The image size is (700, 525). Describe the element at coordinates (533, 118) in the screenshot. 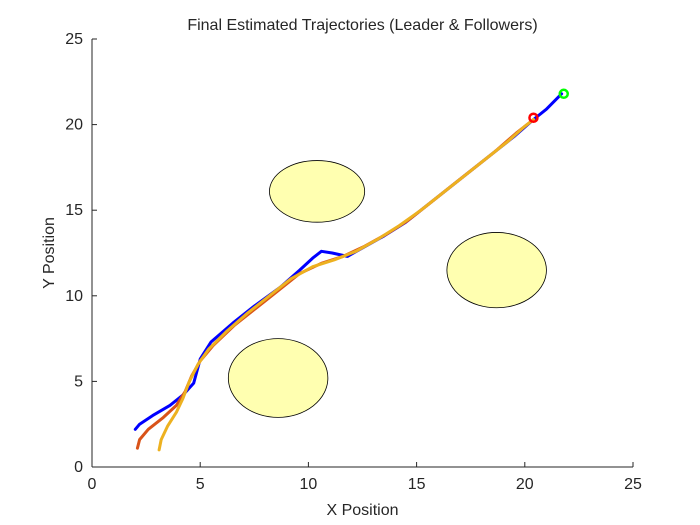

I see `end-marker` at that location.